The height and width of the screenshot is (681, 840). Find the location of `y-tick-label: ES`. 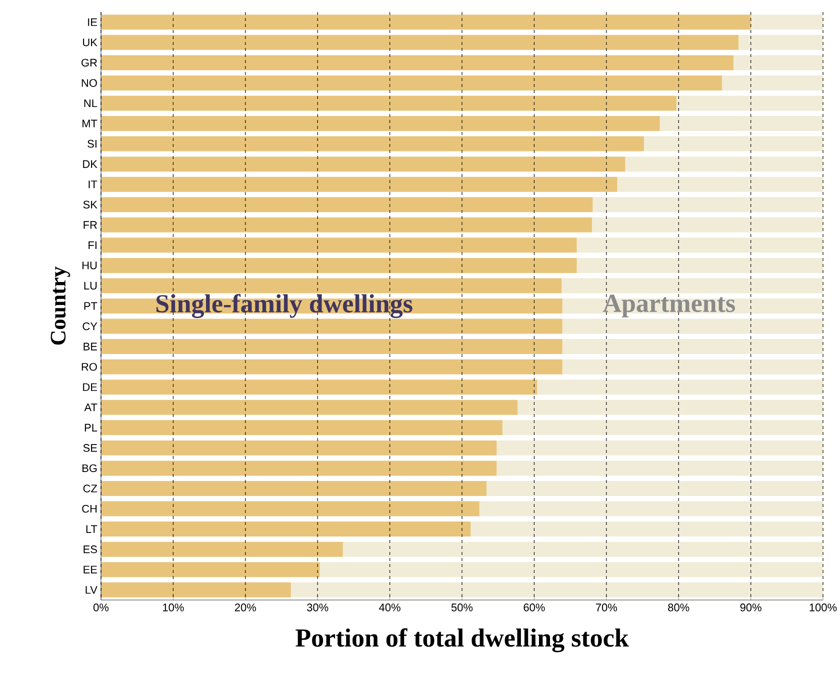

y-tick-label: ES is located at coordinates (90, 549).